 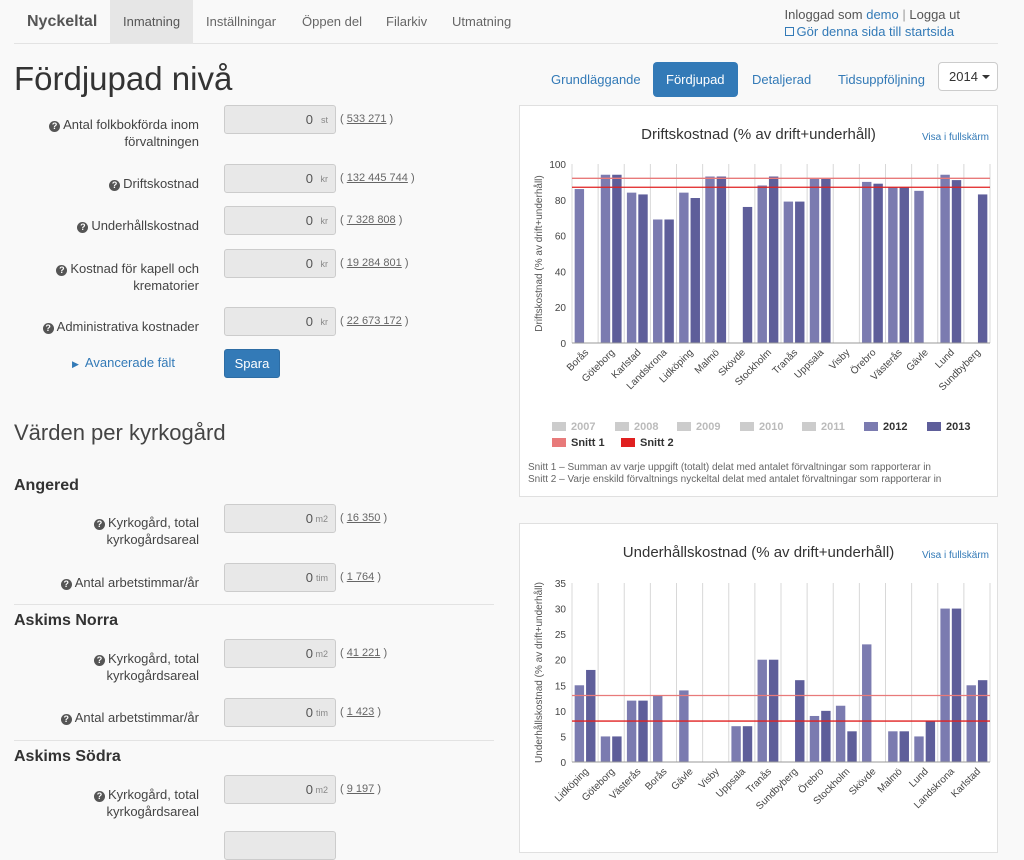 I want to click on tab-inmatning: Inmatning, so click(x=152, y=22).